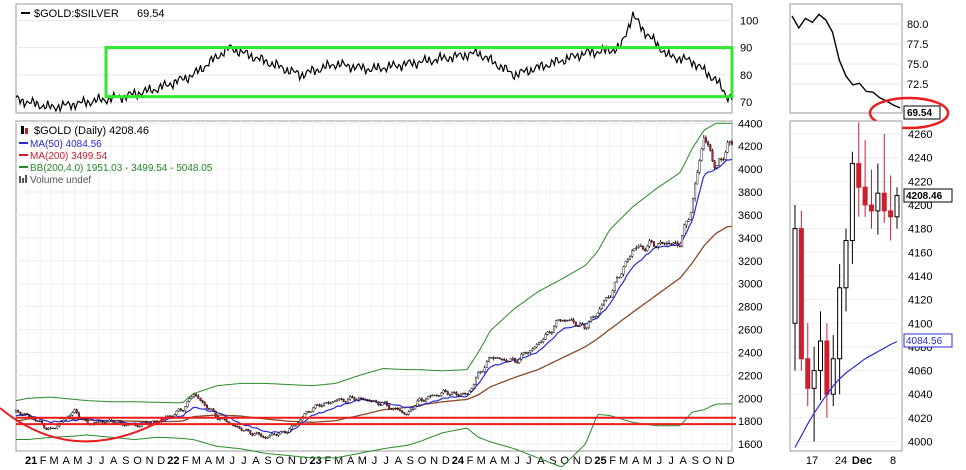 The image size is (966, 470). I want to click on gold-x-tick: 22, so click(173, 461).